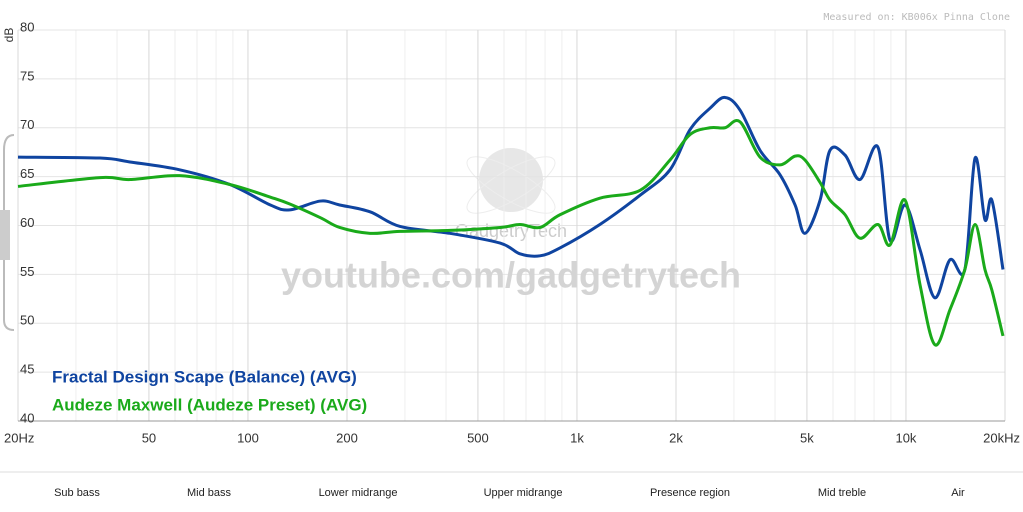  What do you see at coordinates (916, 17) in the screenshot?
I see `measurement-note: Measured on: KB006x Pinna Clone` at bounding box center [916, 17].